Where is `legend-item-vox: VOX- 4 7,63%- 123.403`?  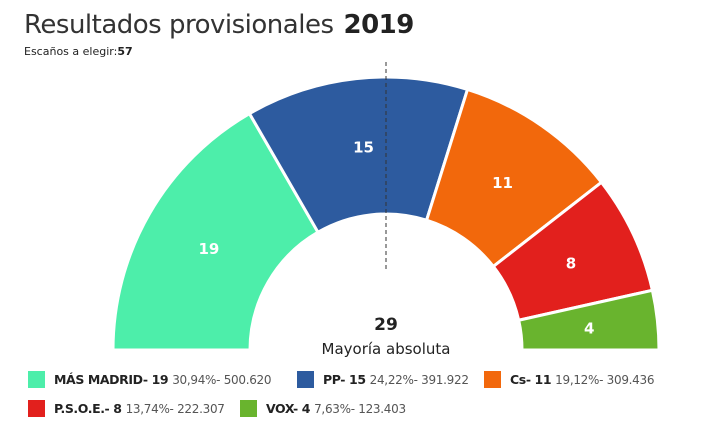 legend-item-vox: VOX- 4 7,63%- 123.403 is located at coordinates (323, 408).